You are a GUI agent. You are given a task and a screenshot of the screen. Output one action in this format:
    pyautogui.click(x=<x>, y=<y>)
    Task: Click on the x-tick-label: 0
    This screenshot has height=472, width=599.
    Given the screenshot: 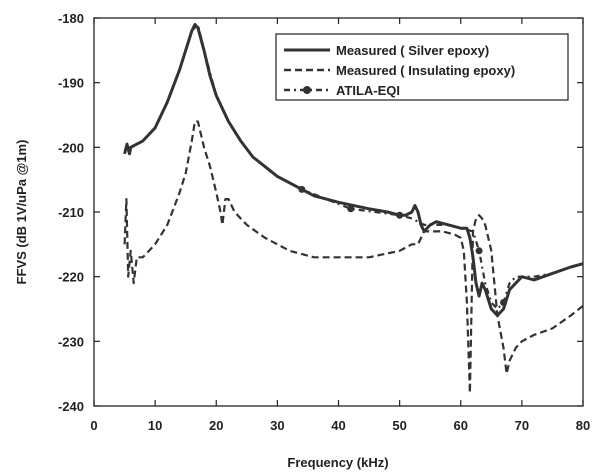 What is the action you would take?
    pyautogui.click(x=93, y=425)
    